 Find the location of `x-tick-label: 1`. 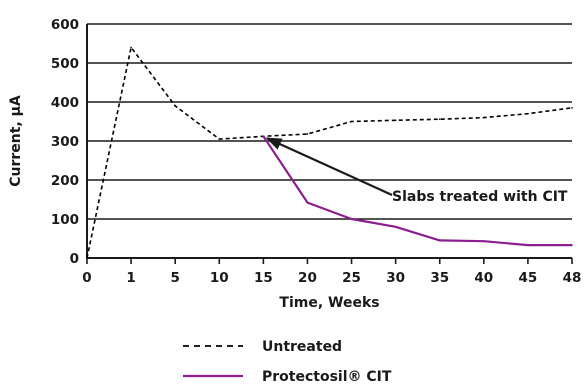

x-tick-label: 1 is located at coordinates (130, 278).